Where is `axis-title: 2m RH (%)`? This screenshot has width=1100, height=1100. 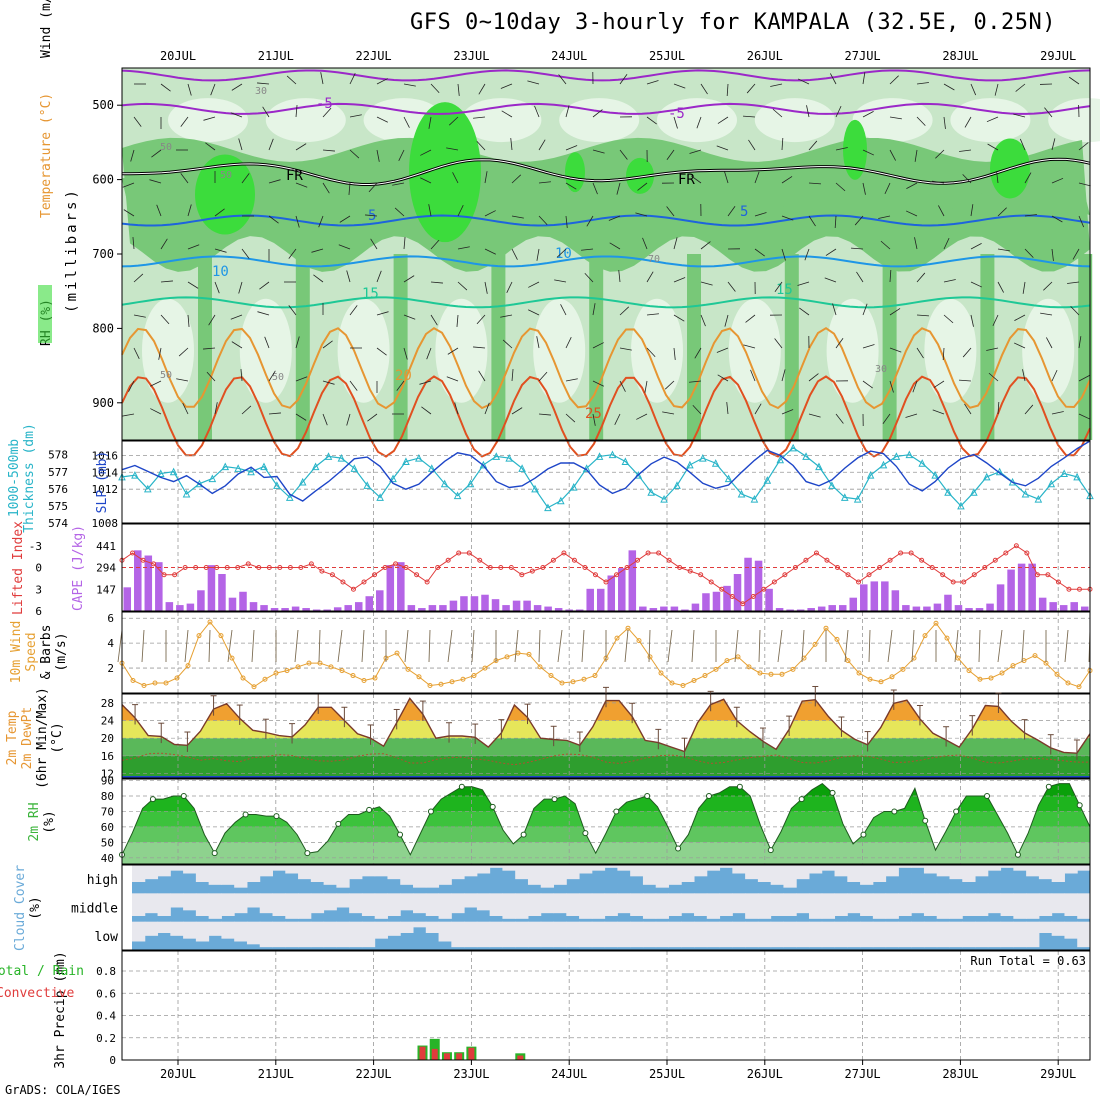 axis-title: 2m RH (%) is located at coordinates (42, 821).